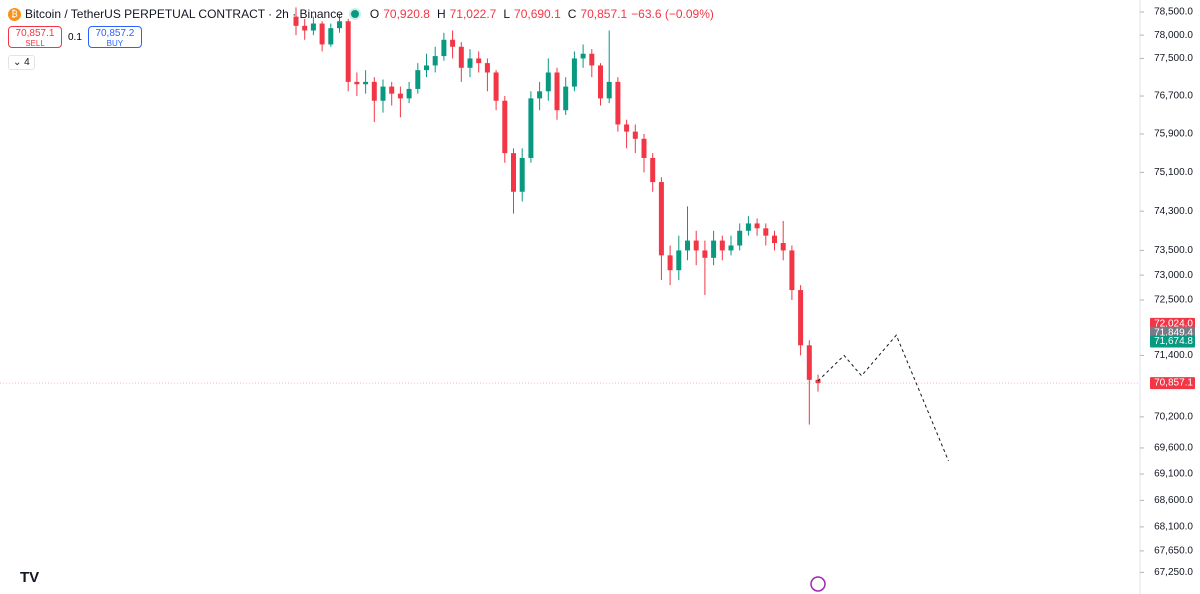  What do you see at coordinates (1173, 355) in the screenshot?
I see `y-tick-label: 71,400.0` at bounding box center [1173, 355].